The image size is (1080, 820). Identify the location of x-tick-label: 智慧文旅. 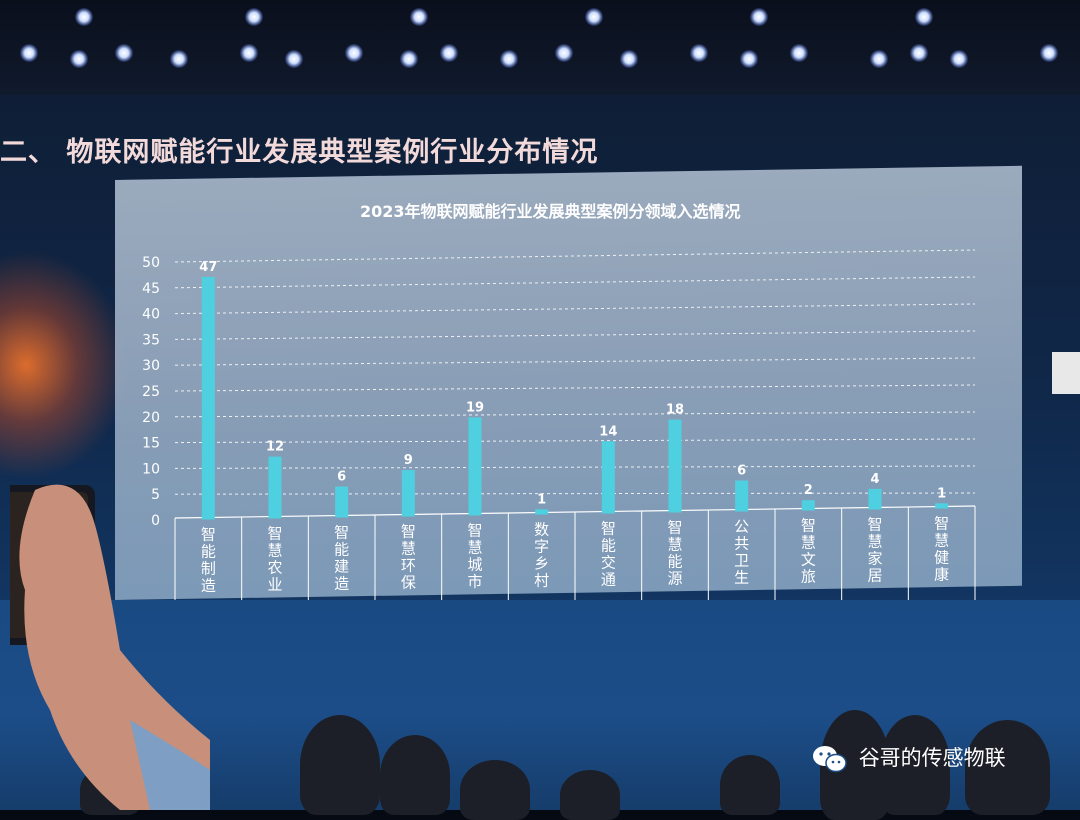
(808, 551).